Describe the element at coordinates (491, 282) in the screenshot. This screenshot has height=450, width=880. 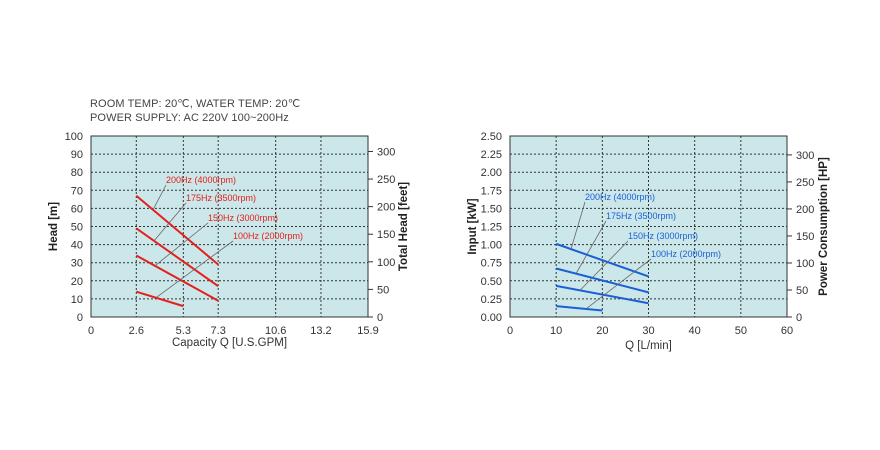
I see `y-tick-label: 0.50` at that location.